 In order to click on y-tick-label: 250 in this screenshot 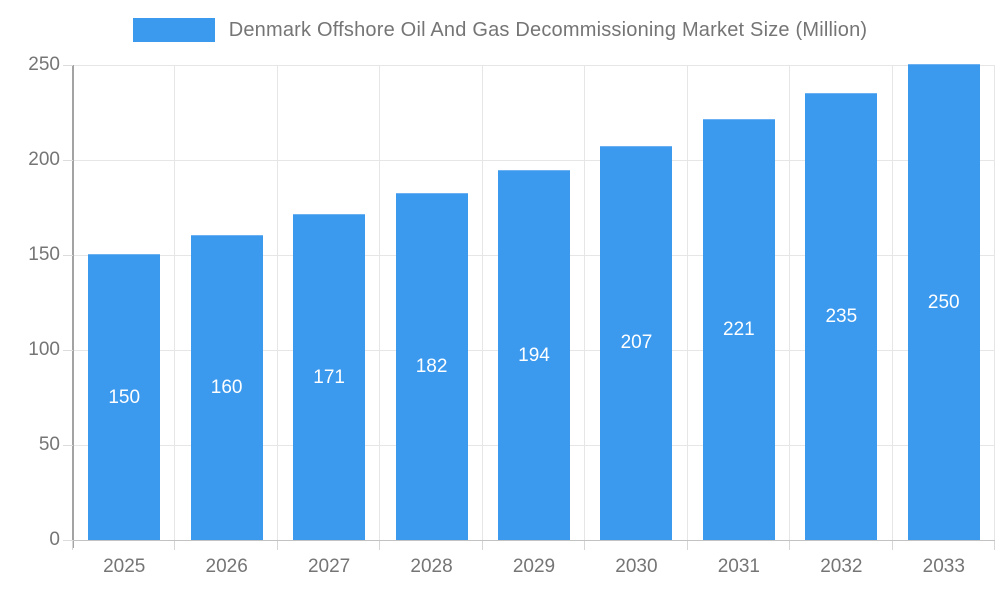, I will do `click(44, 64)`.